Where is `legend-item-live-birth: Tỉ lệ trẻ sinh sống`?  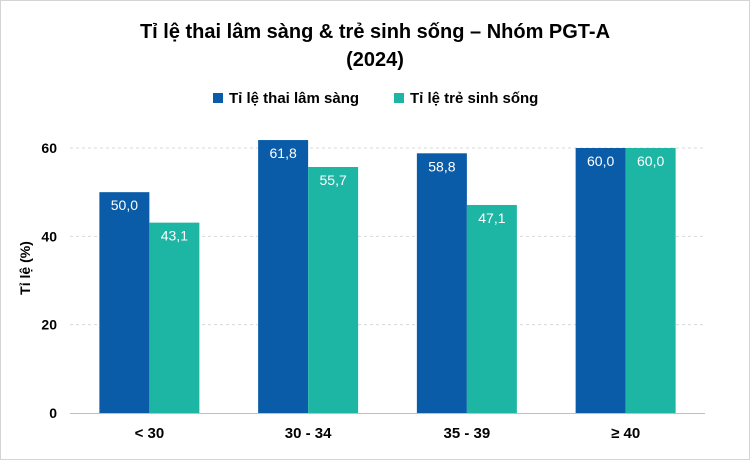 legend-item-live-birth: Tỉ lệ trẻ sinh sống is located at coordinates (466, 99).